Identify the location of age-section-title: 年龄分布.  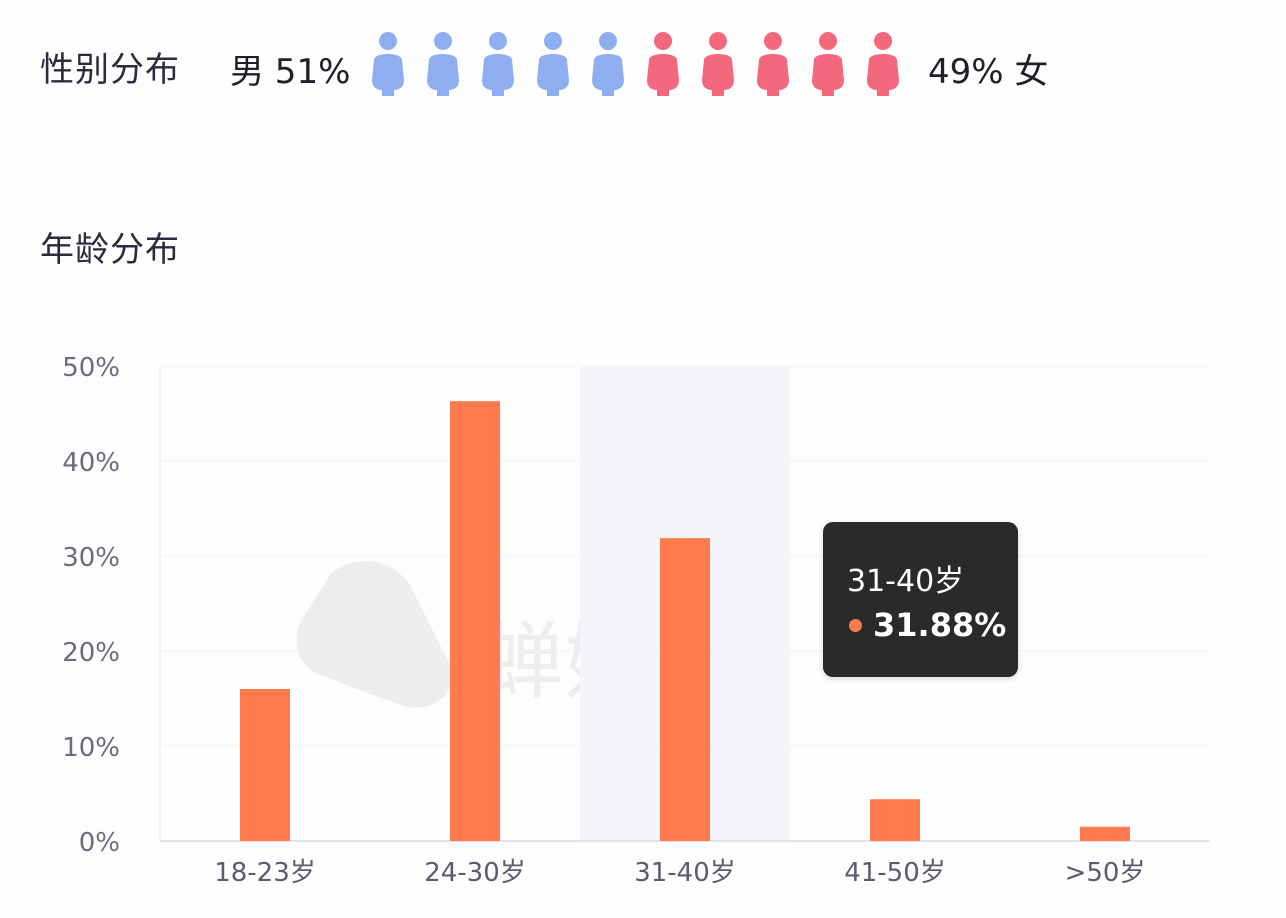
(110, 250).